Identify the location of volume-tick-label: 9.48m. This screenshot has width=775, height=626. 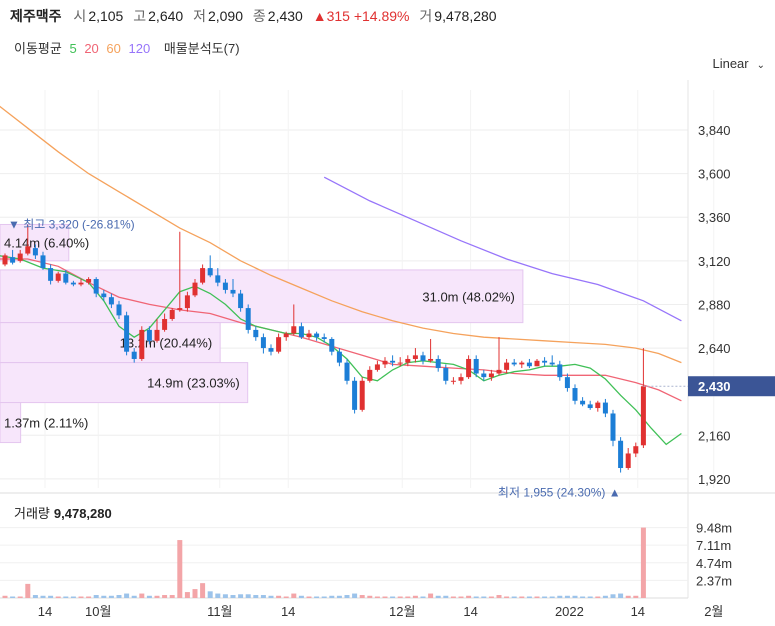
(714, 528).